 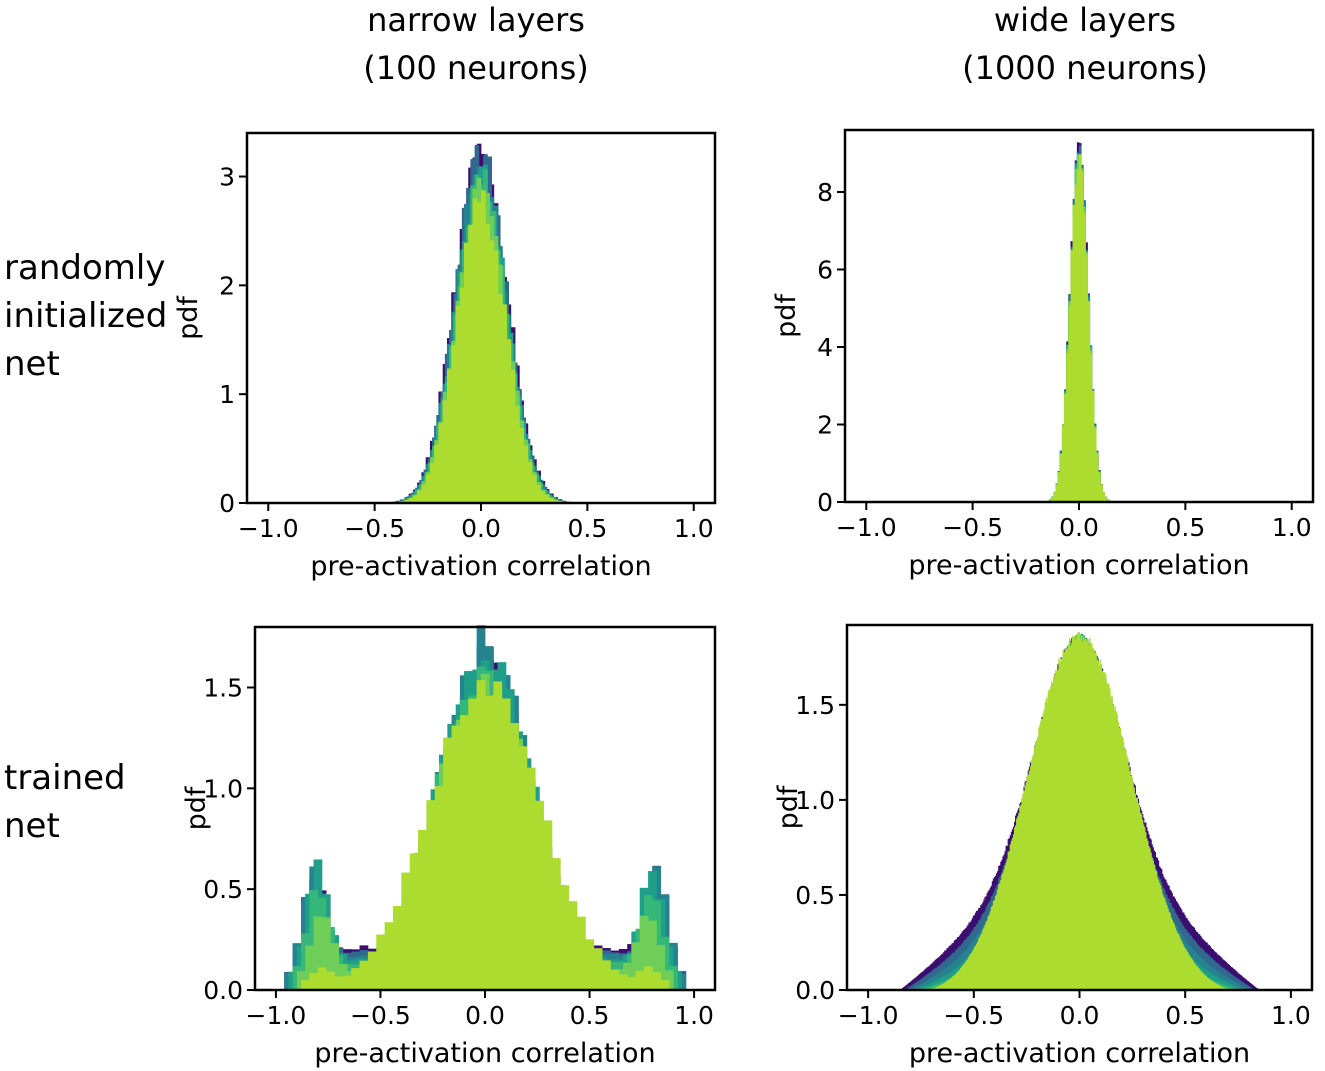 I want to click on x-tick-label: −0.5, so click(x=972, y=527).